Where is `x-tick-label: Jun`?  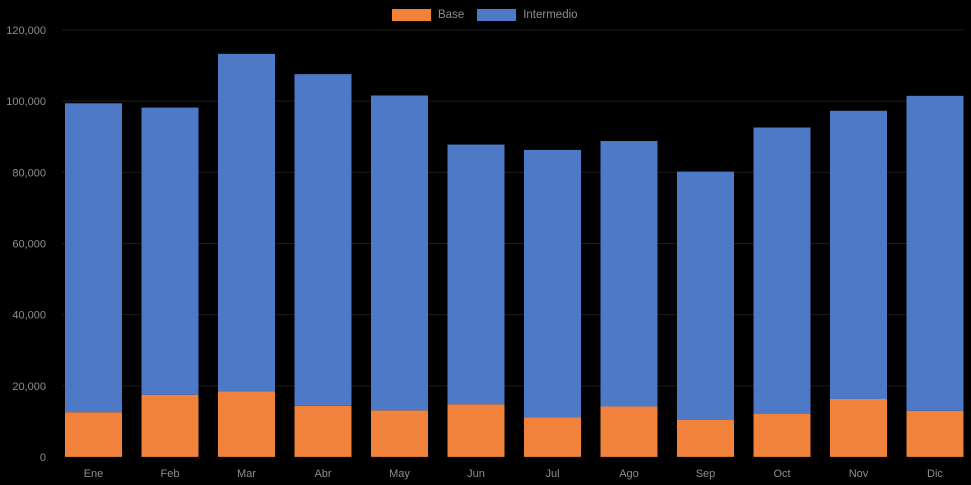
x-tick-label: Jun is located at coordinates (476, 474).